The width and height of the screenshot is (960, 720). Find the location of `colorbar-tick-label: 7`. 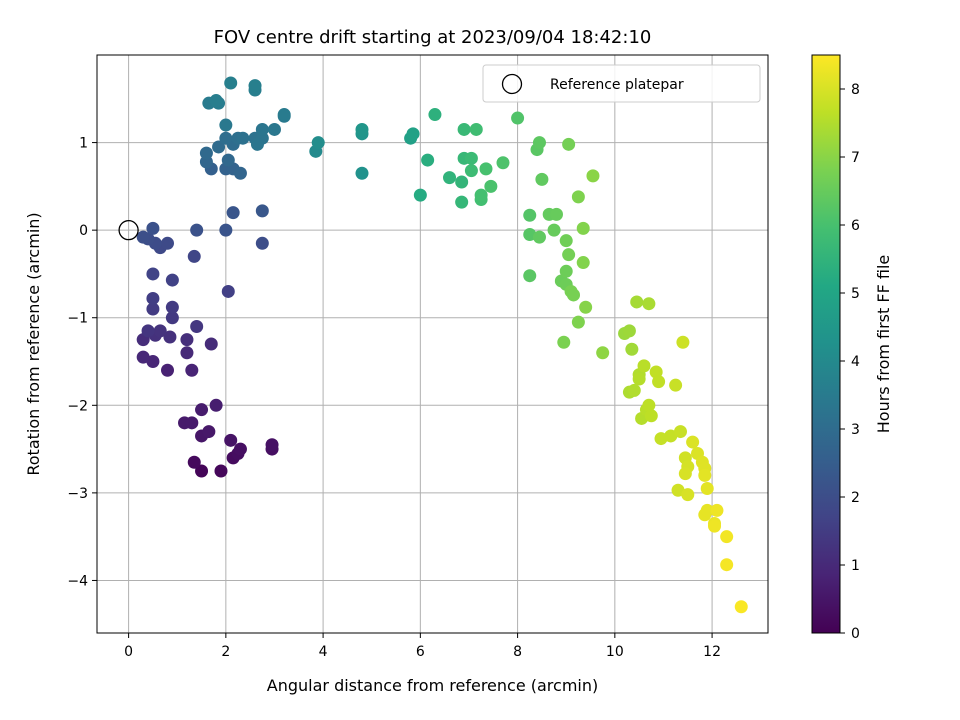

colorbar-tick-label: 7 is located at coordinates (855, 158).